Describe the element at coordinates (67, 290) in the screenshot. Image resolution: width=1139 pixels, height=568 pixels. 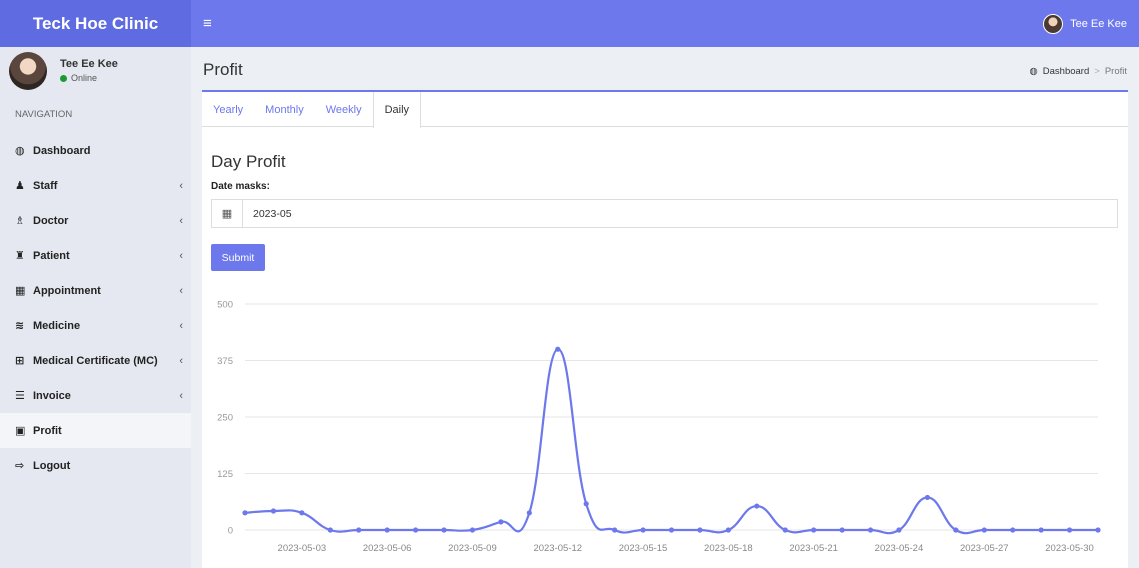
I see `sidebar-item-label: Appointment` at that location.